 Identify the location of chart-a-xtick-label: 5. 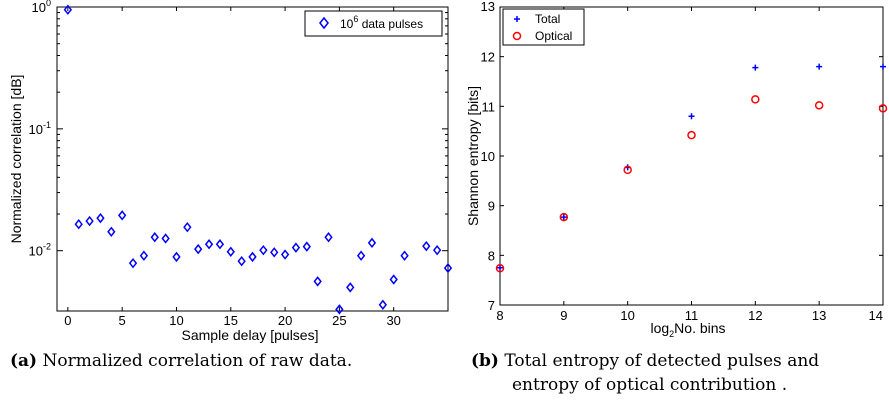
(122, 320).